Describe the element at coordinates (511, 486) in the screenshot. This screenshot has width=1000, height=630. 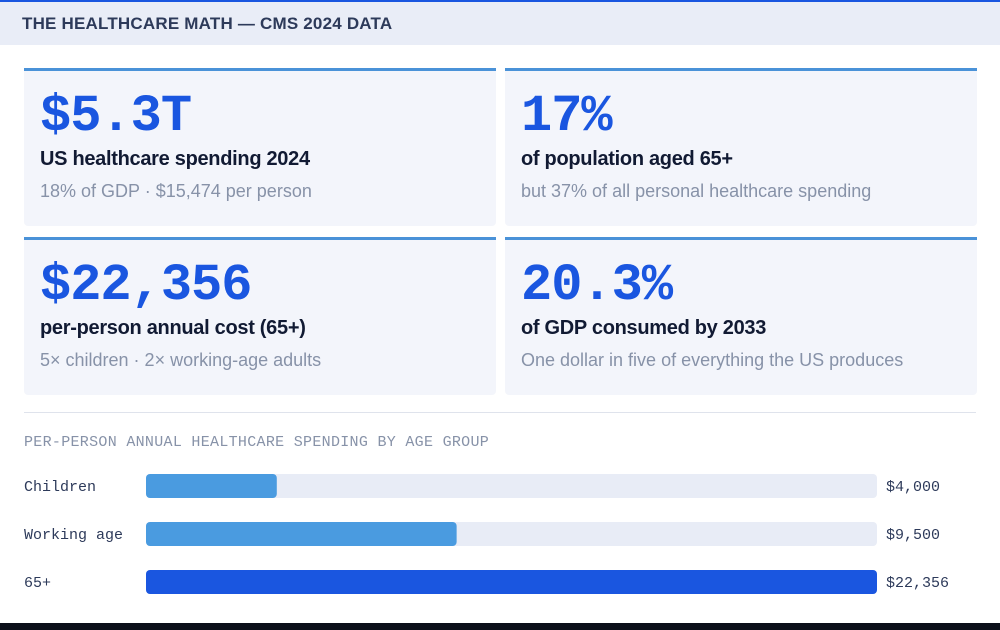
I see `bar-track-children` at that location.